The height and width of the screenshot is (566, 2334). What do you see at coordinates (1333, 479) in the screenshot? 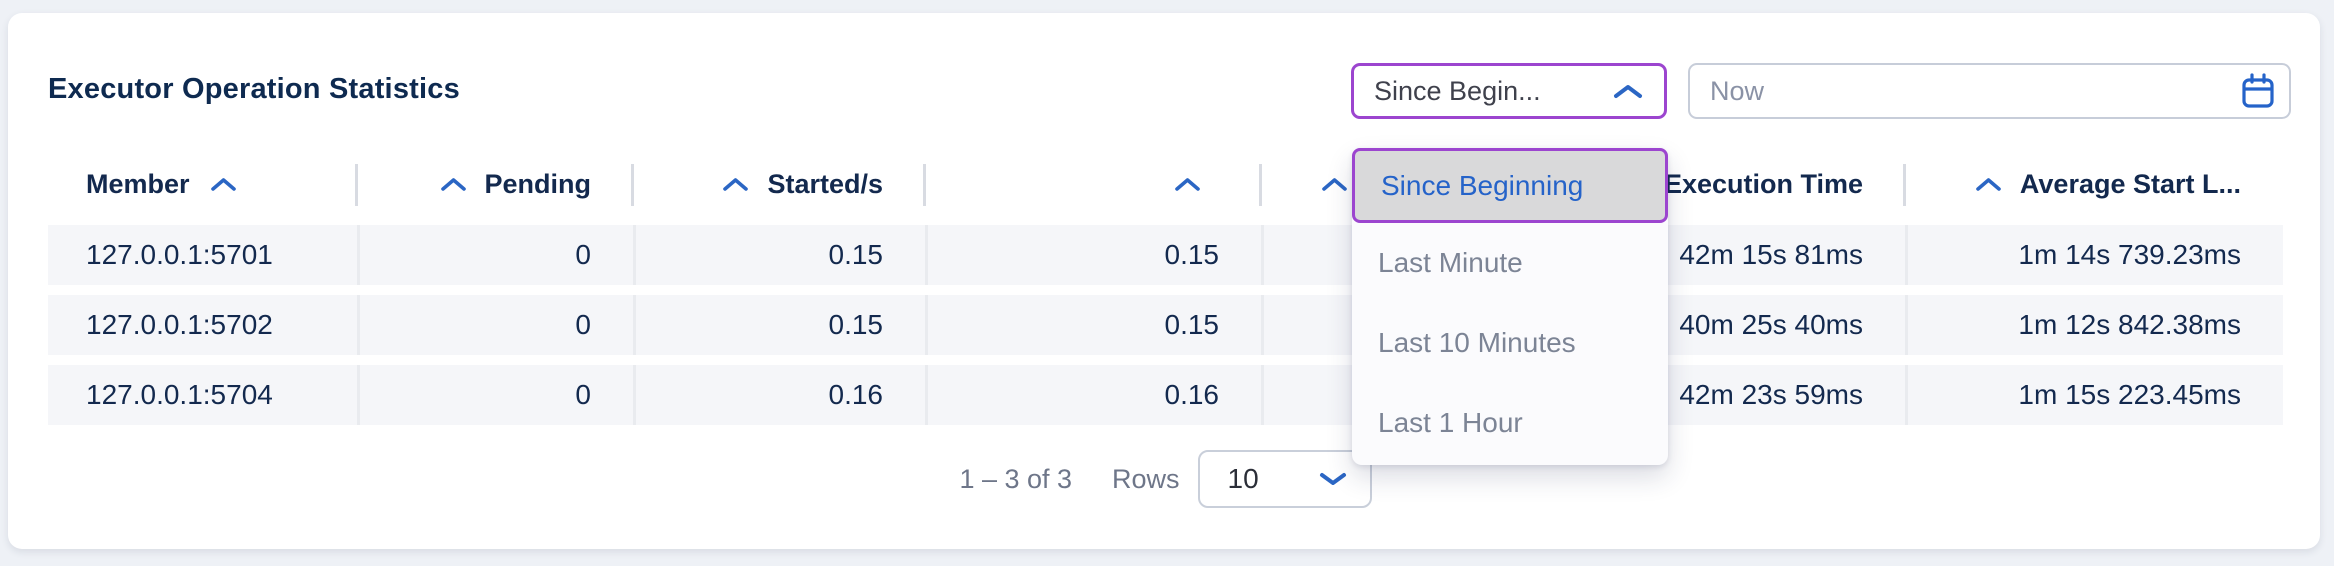
I see `chevron-down-icon` at bounding box center [1333, 479].